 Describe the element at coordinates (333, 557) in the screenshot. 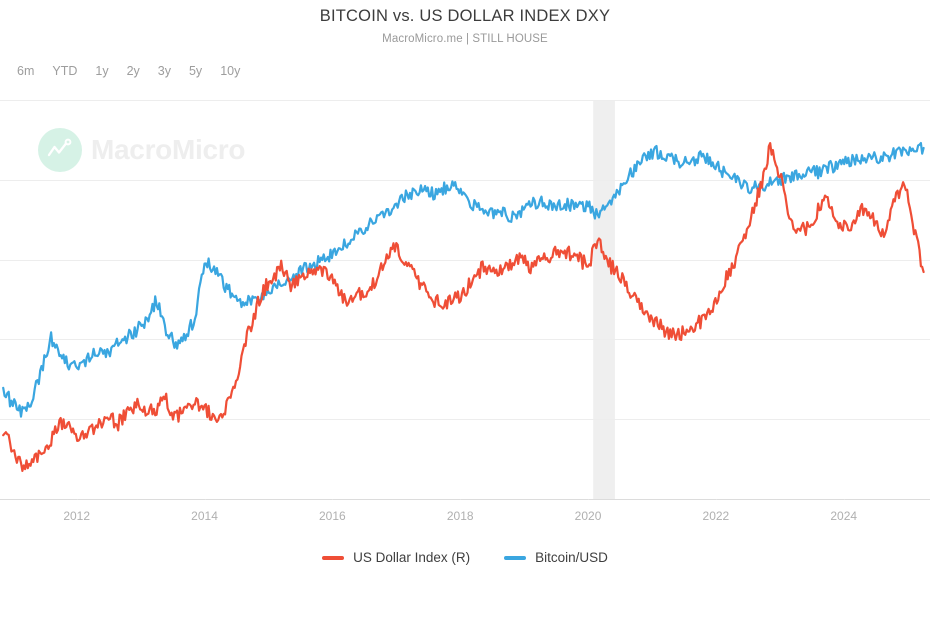

I see `legend-swatch-us-dollar-index` at that location.